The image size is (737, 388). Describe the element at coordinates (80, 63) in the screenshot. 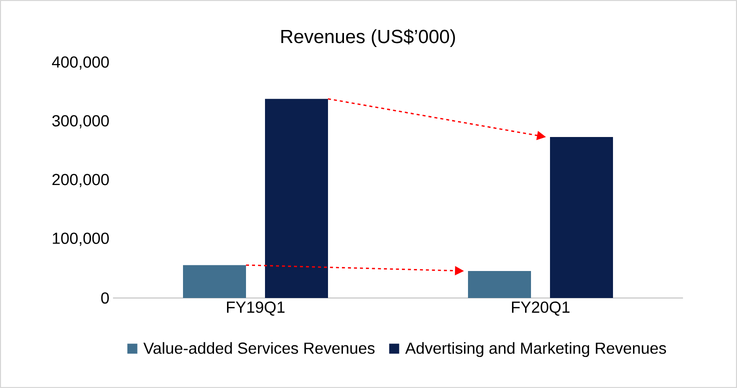

I see `y-tick-label: 400,000` at that location.